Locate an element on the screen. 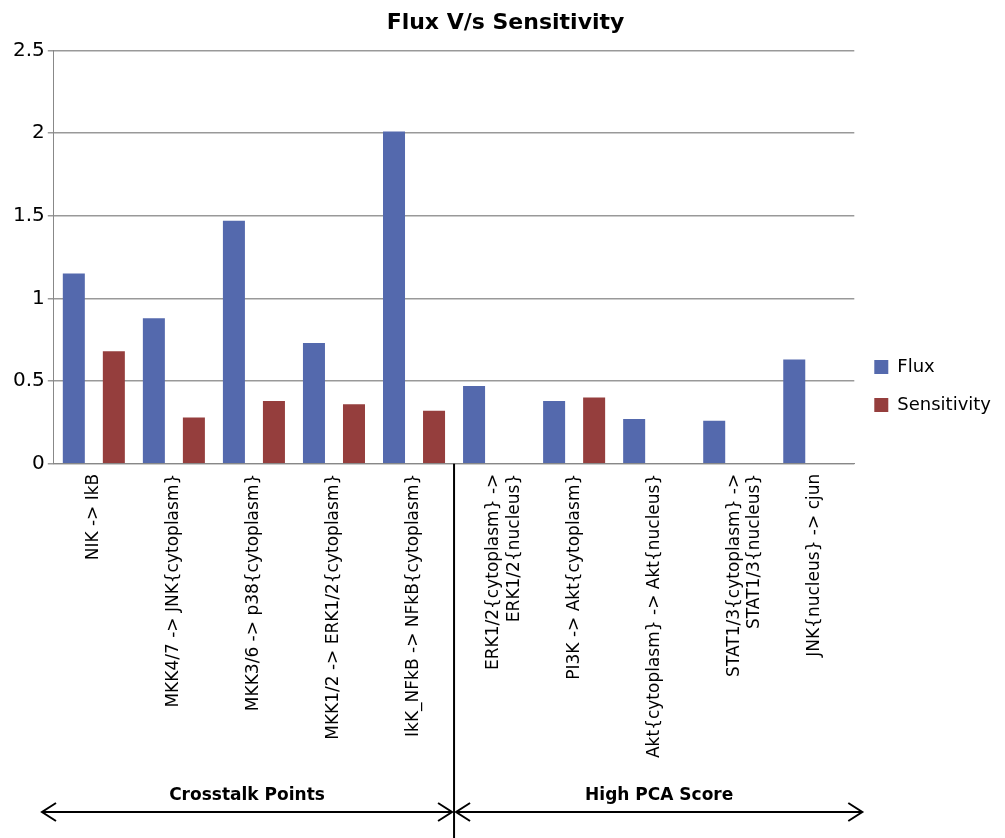  text: High PCA Score is located at coordinates (659, 794).